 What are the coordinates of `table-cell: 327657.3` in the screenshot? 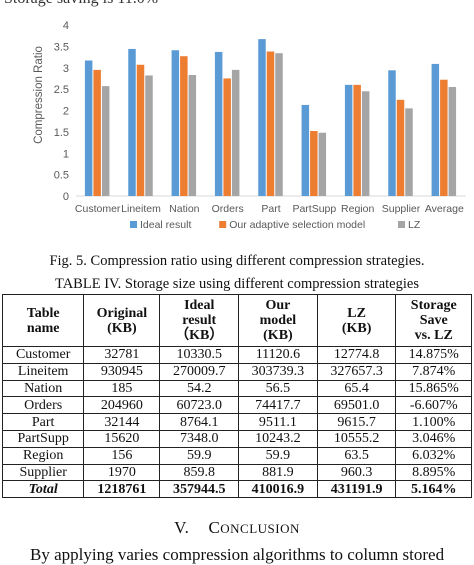 It's located at (356, 371).